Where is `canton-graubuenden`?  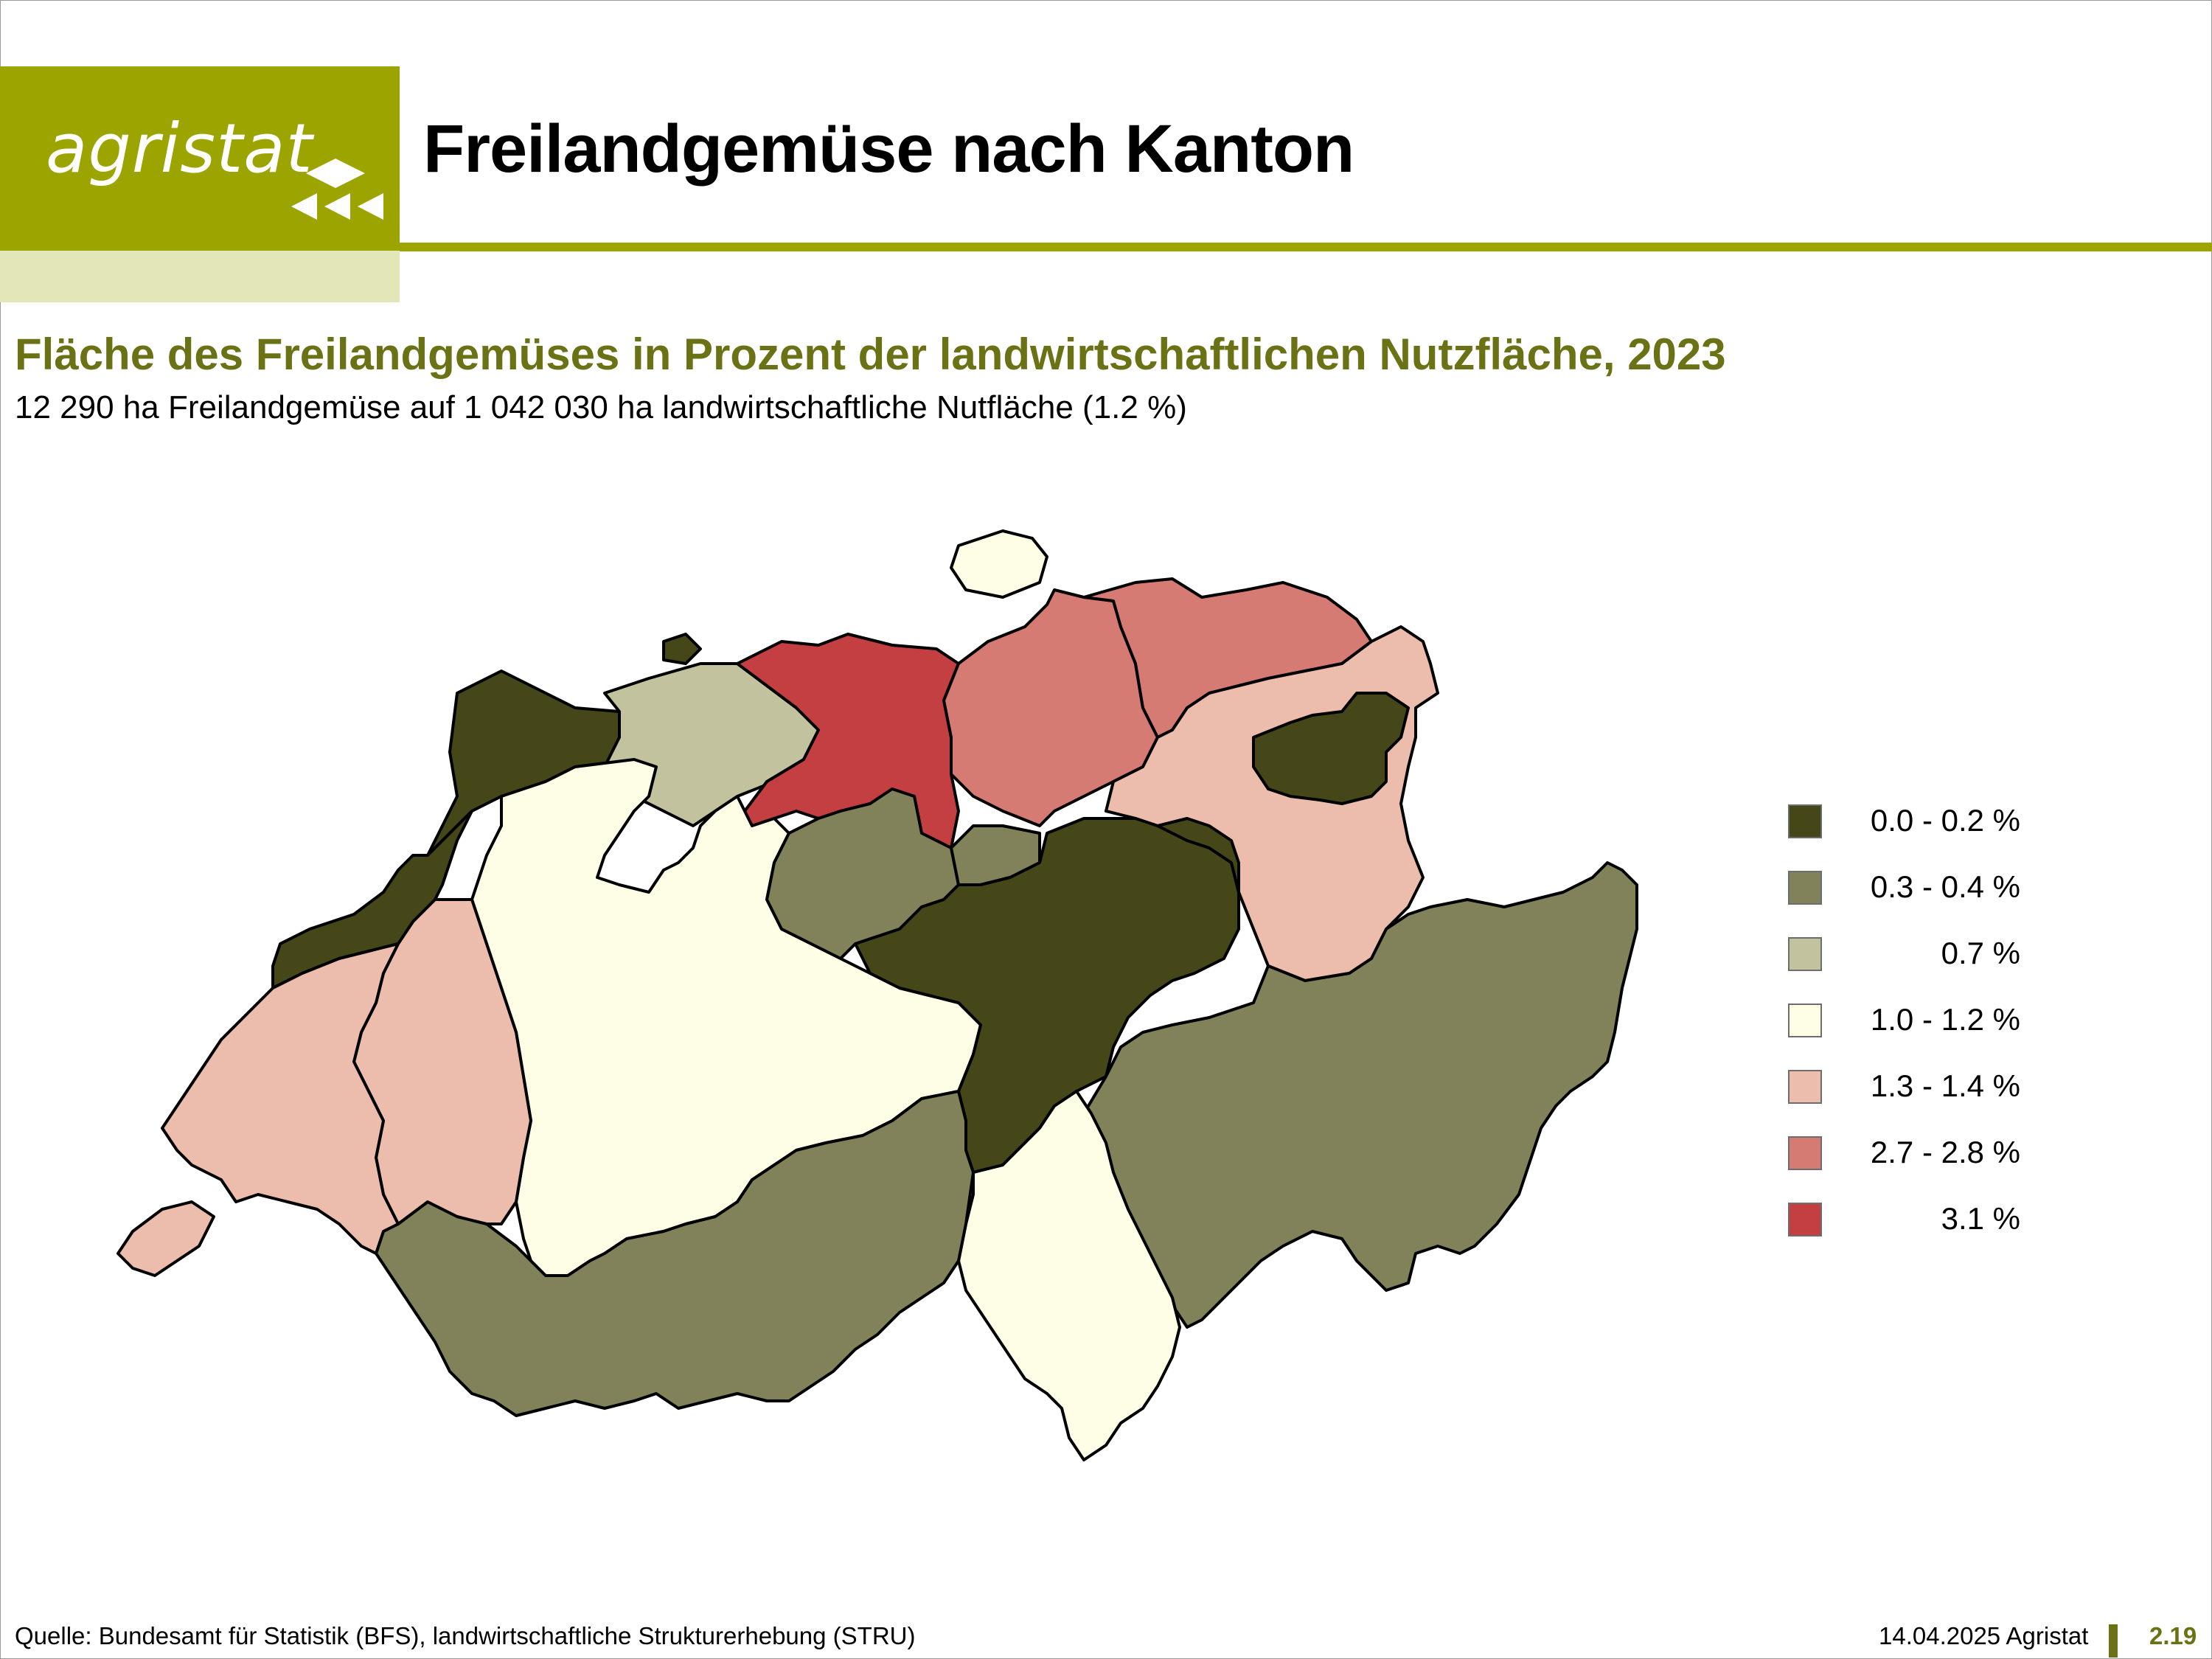 canton-graubuenden is located at coordinates (1360, 1095).